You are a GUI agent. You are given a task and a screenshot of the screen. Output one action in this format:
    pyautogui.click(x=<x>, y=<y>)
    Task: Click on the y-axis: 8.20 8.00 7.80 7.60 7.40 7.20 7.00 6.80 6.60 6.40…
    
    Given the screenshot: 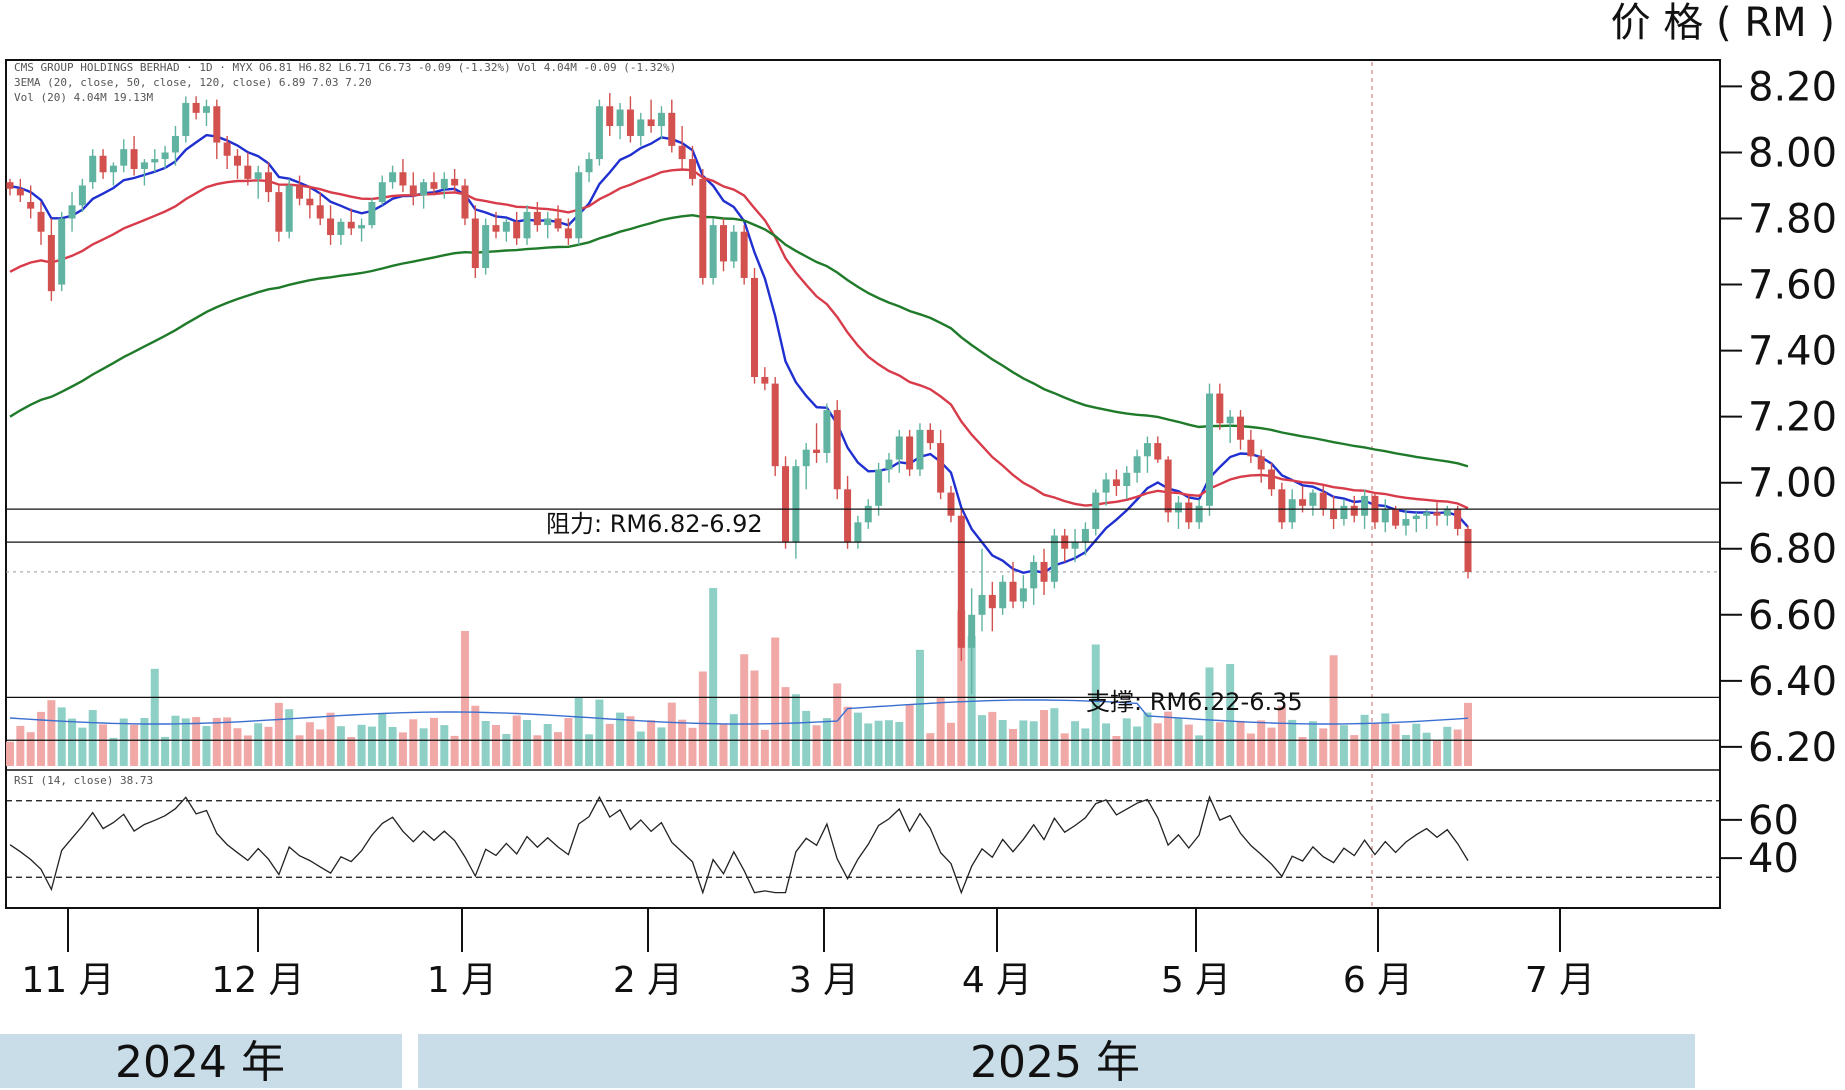 What is the action you would take?
    pyautogui.click(x=1778, y=473)
    